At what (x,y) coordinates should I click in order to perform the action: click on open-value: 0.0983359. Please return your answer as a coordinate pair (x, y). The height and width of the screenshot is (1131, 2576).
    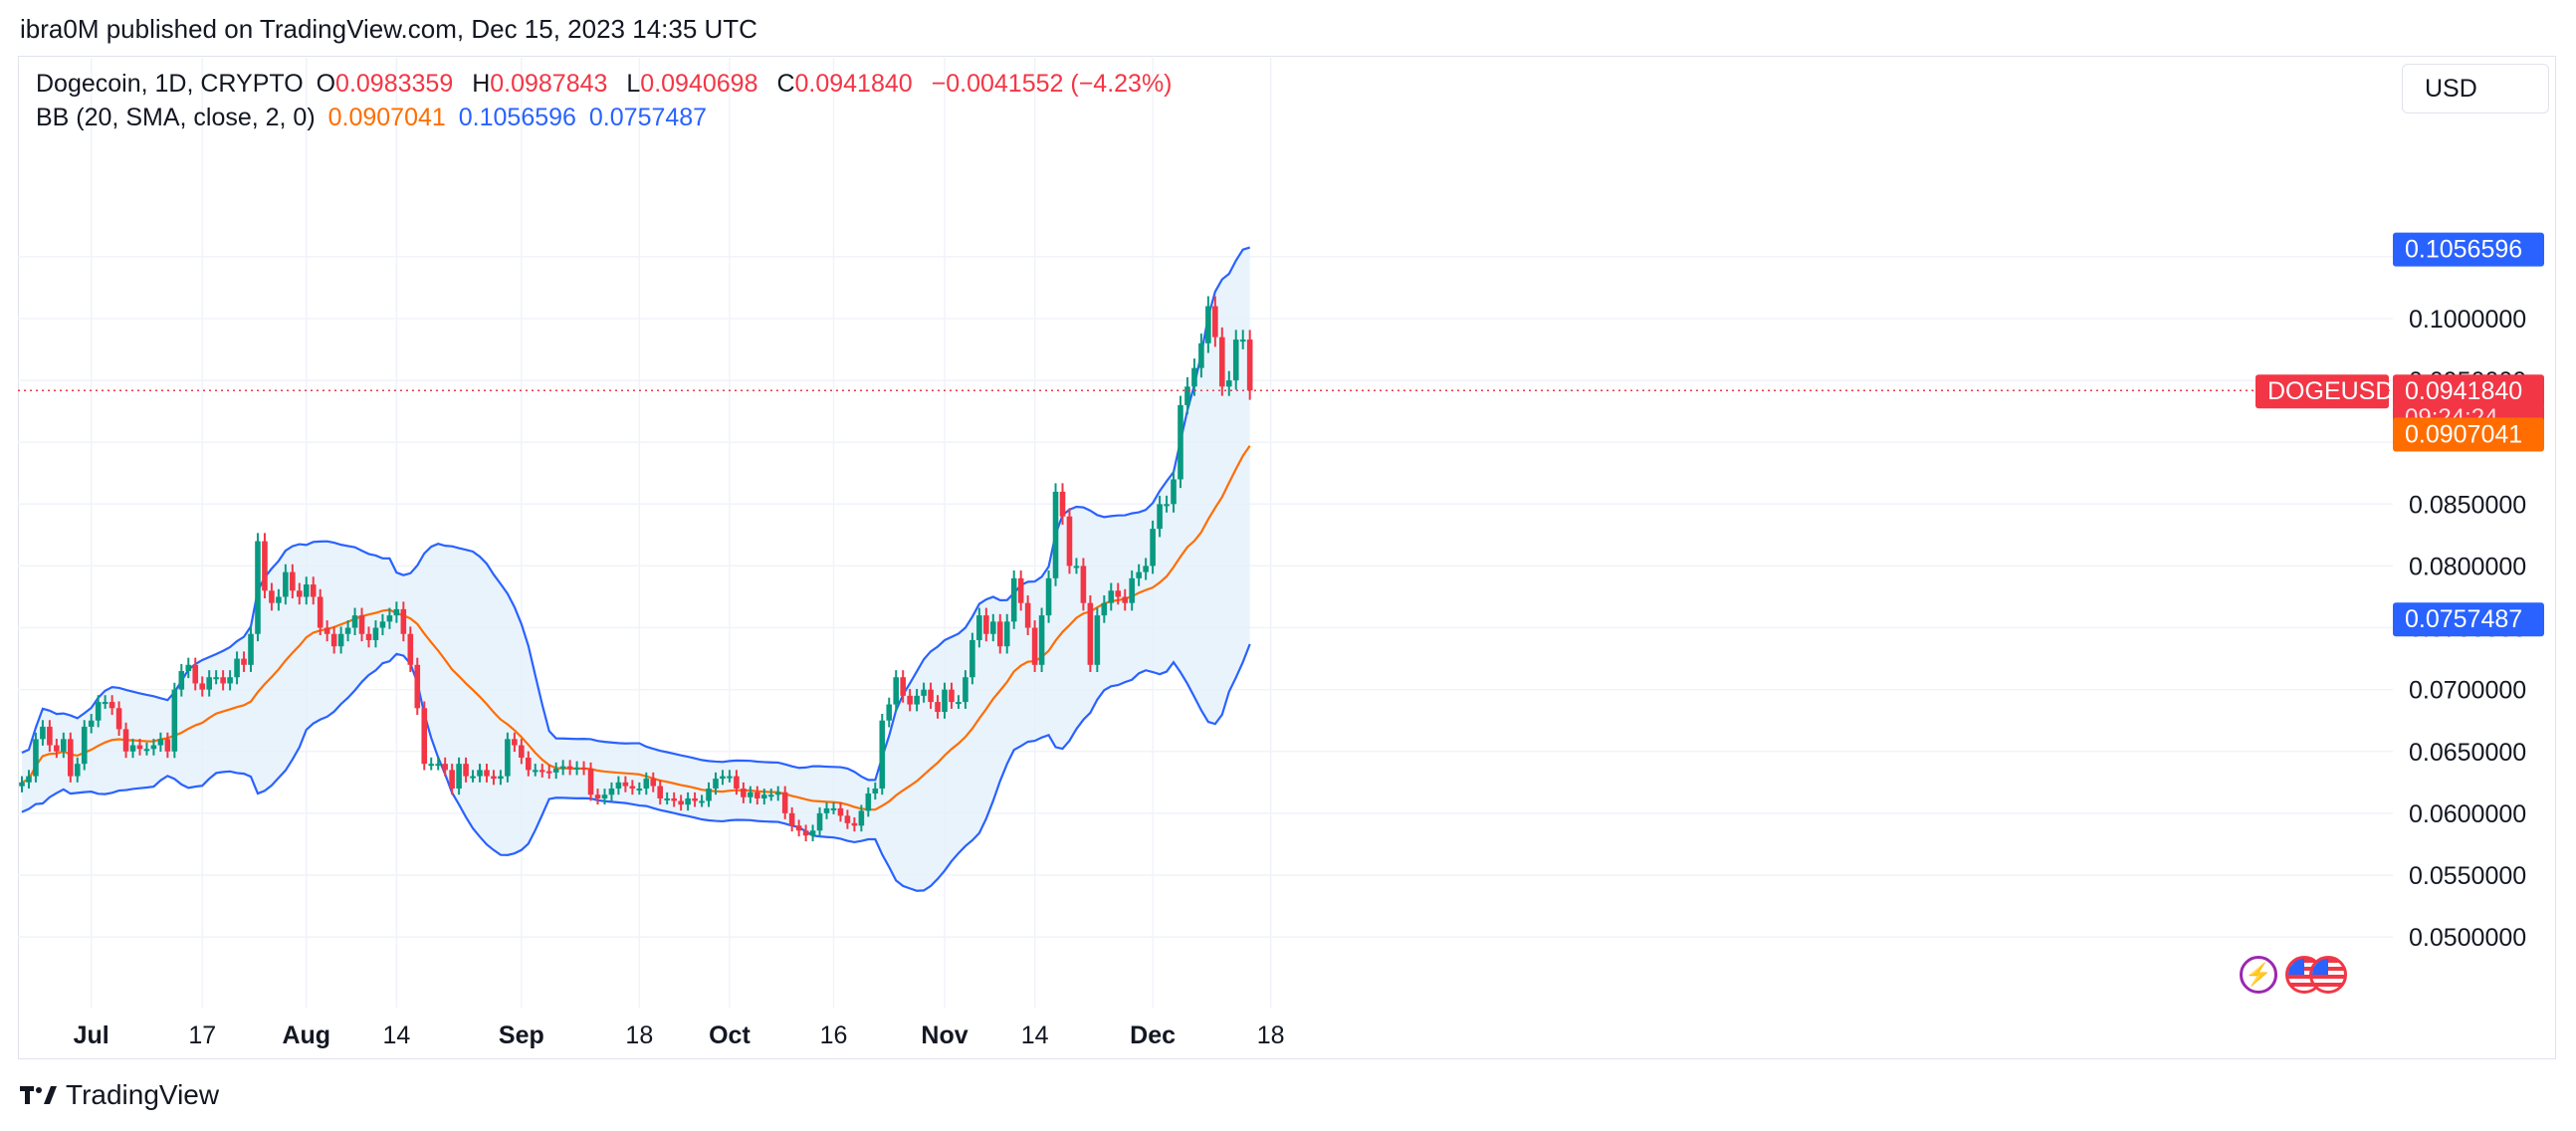
    Looking at the image, I should click on (394, 84).